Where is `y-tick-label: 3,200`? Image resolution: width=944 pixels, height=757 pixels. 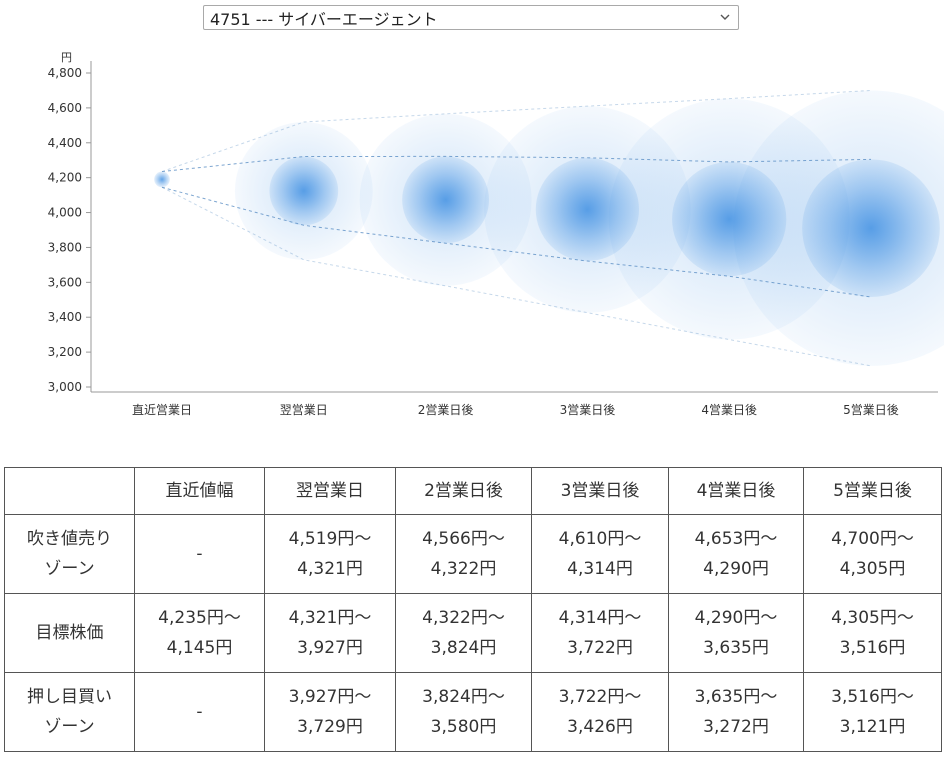 y-tick-label: 3,200 is located at coordinates (65, 352).